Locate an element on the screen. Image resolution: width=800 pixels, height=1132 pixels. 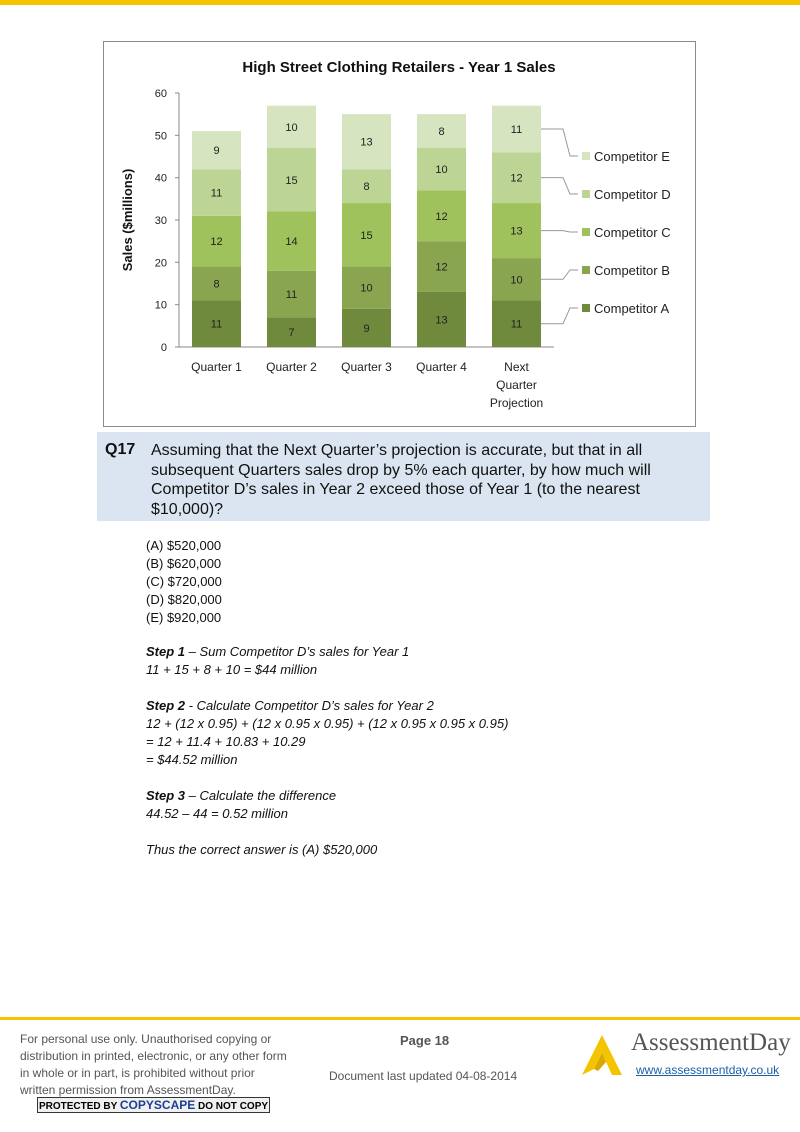
footer-accent-rule is located at coordinates (400, 1018).